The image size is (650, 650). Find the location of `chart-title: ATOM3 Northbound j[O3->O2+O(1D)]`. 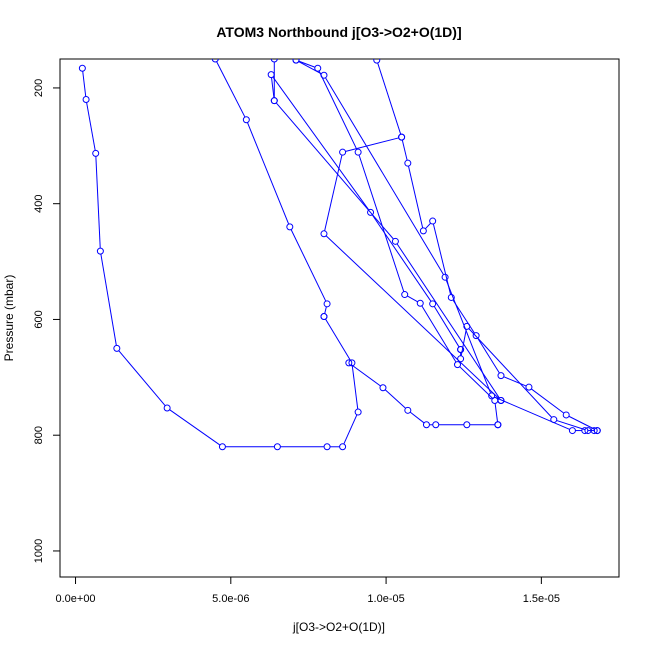

chart-title: ATOM3 Northbound j[O3->O2+O(1D)] is located at coordinates (338, 32).